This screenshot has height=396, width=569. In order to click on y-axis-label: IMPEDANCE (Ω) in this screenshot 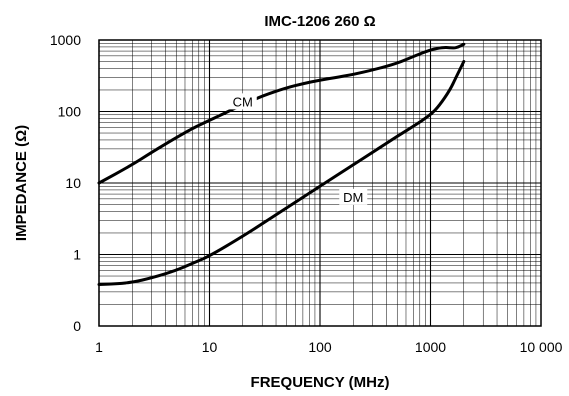, I will do `click(21, 183)`.